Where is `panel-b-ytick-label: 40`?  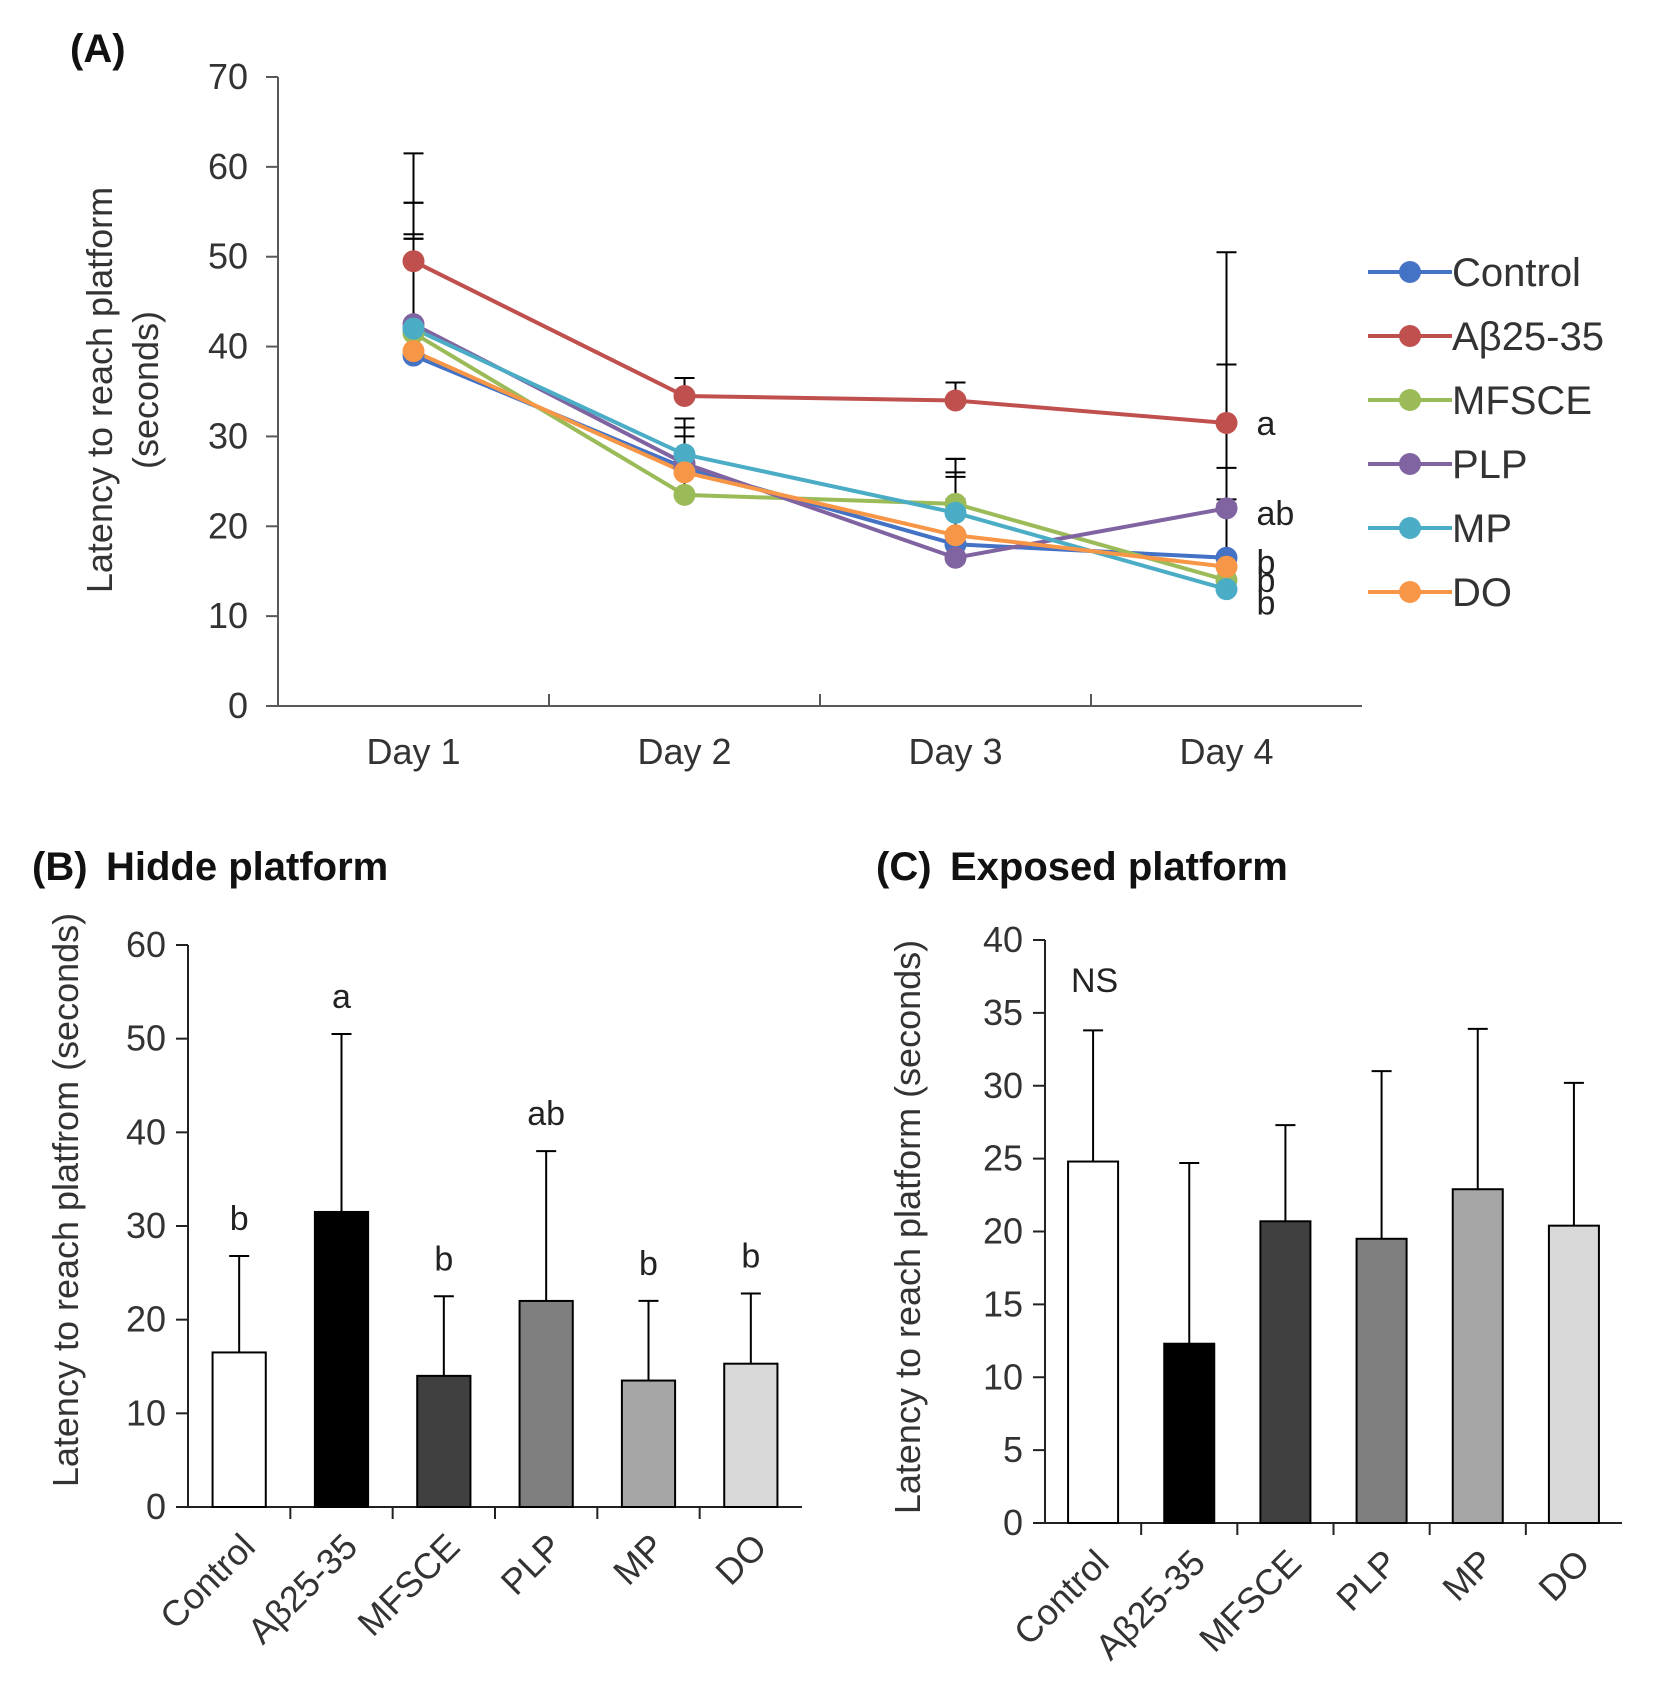 panel-b-ytick-label: 40 is located at coordinates (146, 1131).